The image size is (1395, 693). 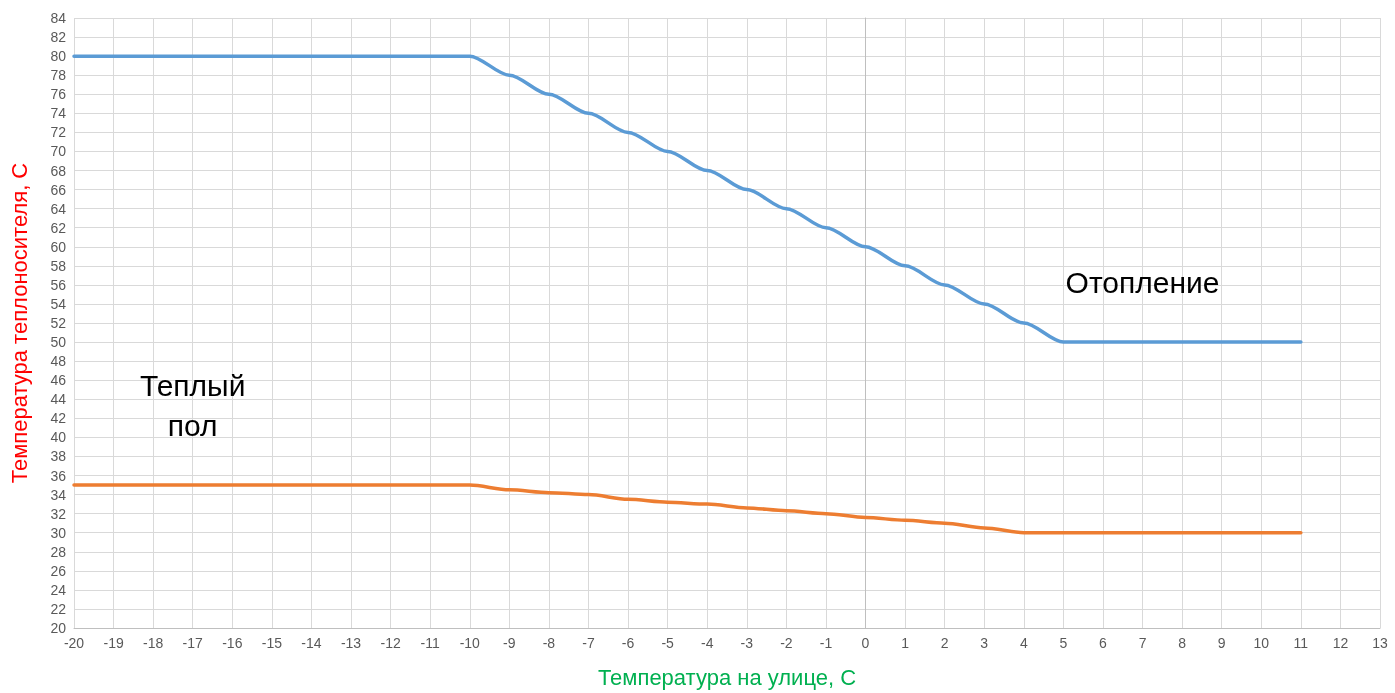 What do you see at coordinates (865, 643) in the screenshot?
I see `x-tick-label: 0` at bounding box center [865, 643].